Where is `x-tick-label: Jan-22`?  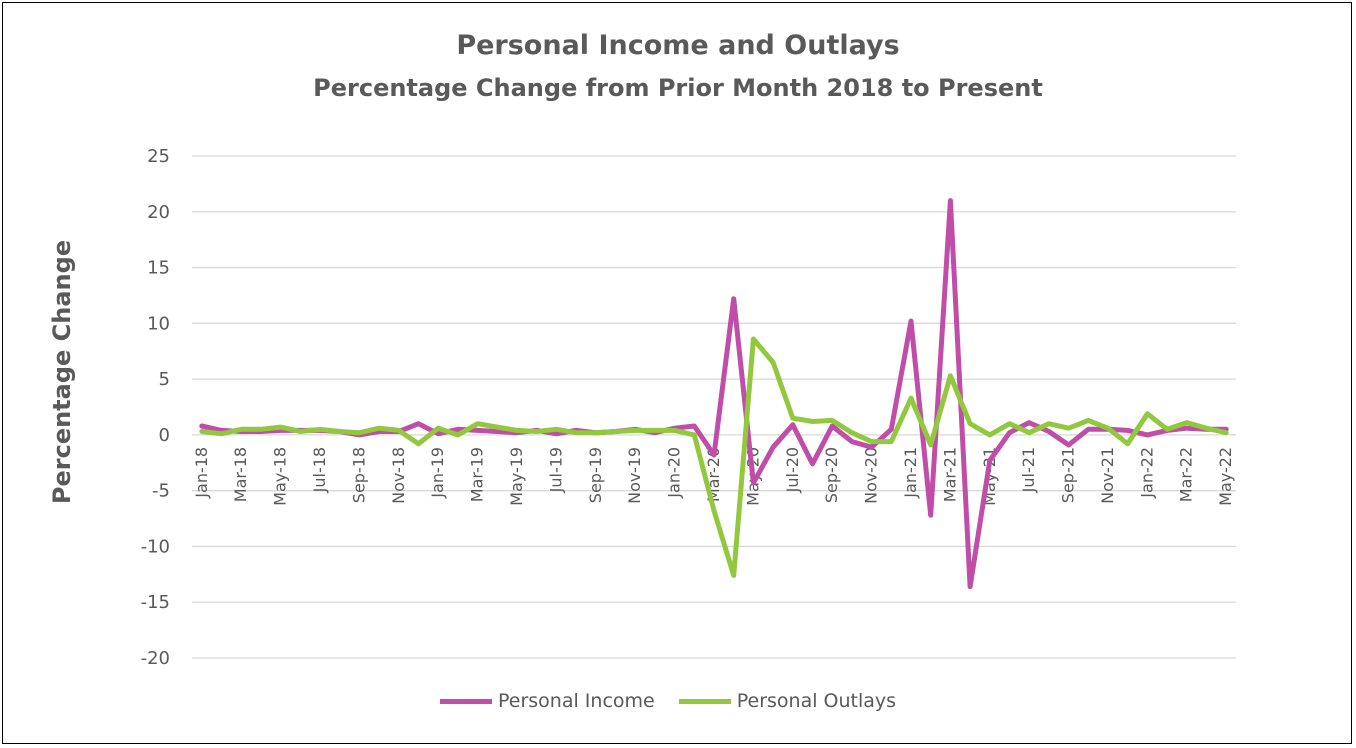 x-tick-label: Jan-22 is located at coordinates (1146, 473).